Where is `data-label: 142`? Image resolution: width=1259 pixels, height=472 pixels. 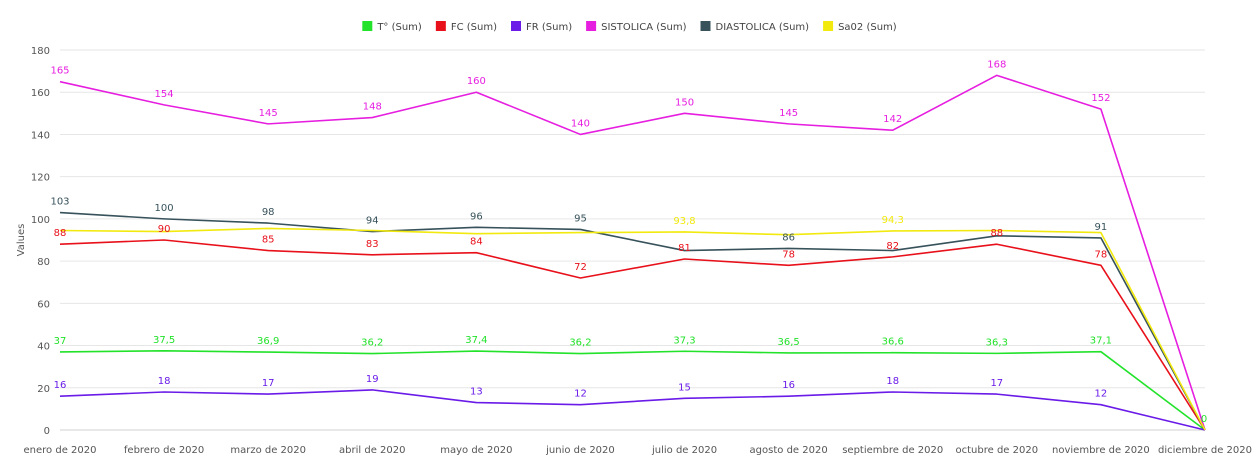
data-label: 142 is located at coordinates (892, 119).